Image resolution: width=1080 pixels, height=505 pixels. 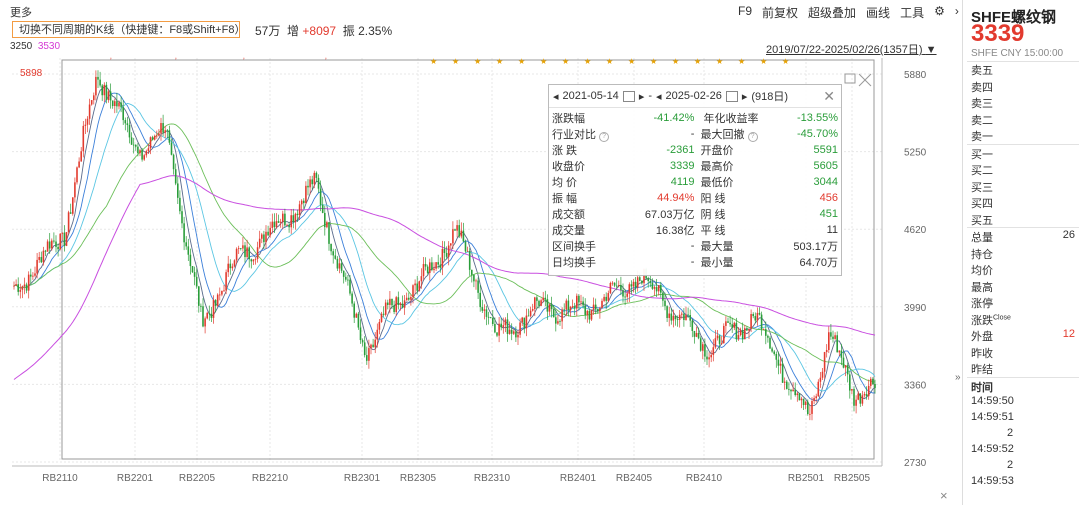 What do you see at coordinates (717, 247) in the screenshot?
I see `stats-label: 最大量` at bounding box center [717, 247].